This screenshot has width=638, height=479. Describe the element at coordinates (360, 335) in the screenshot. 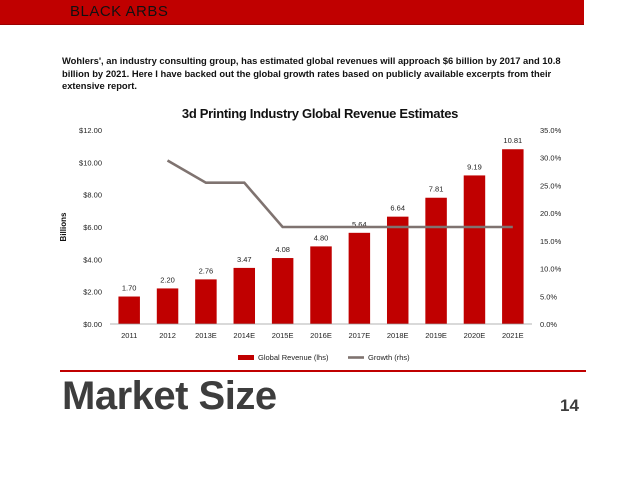

I see `x-tick-label: 2017E` at that location.